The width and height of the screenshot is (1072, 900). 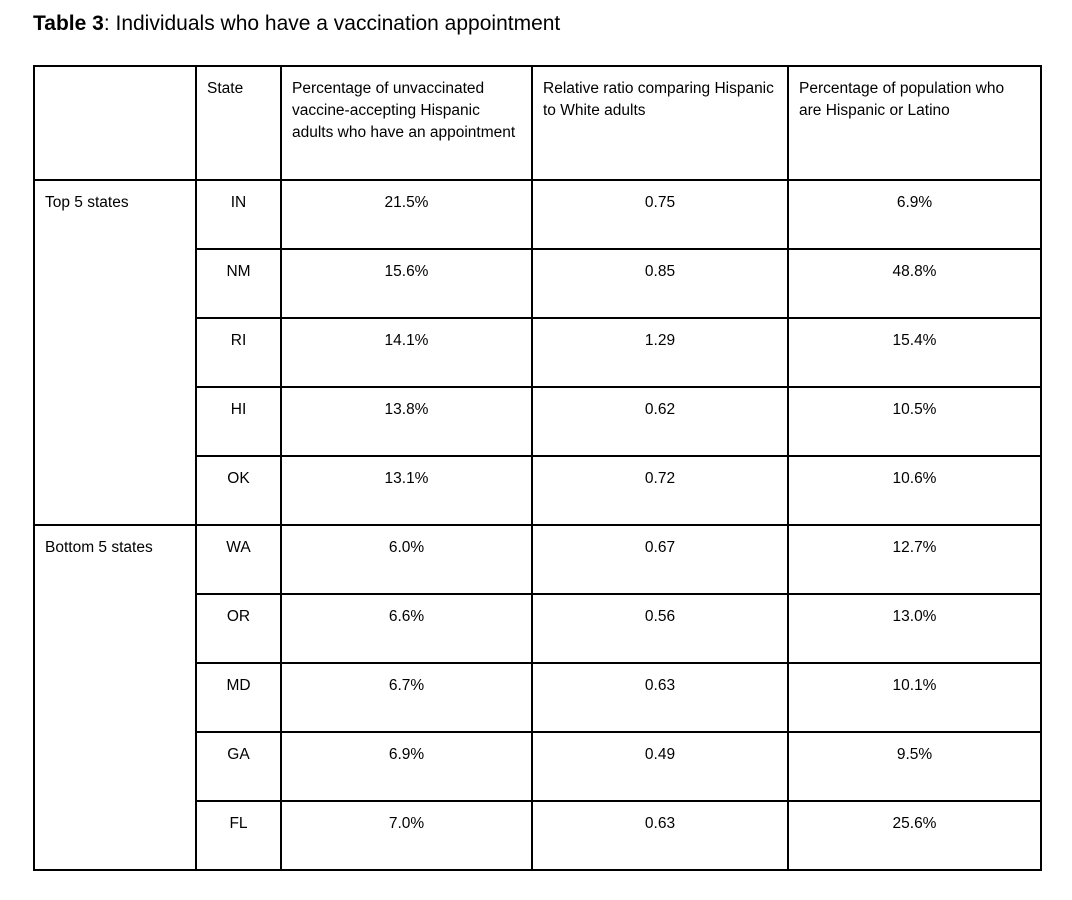 What do you see at coordinates (660, 283) in the screenshot?
I see `relative-ratio-cell: 0.85` at bounding box center [660, 283].